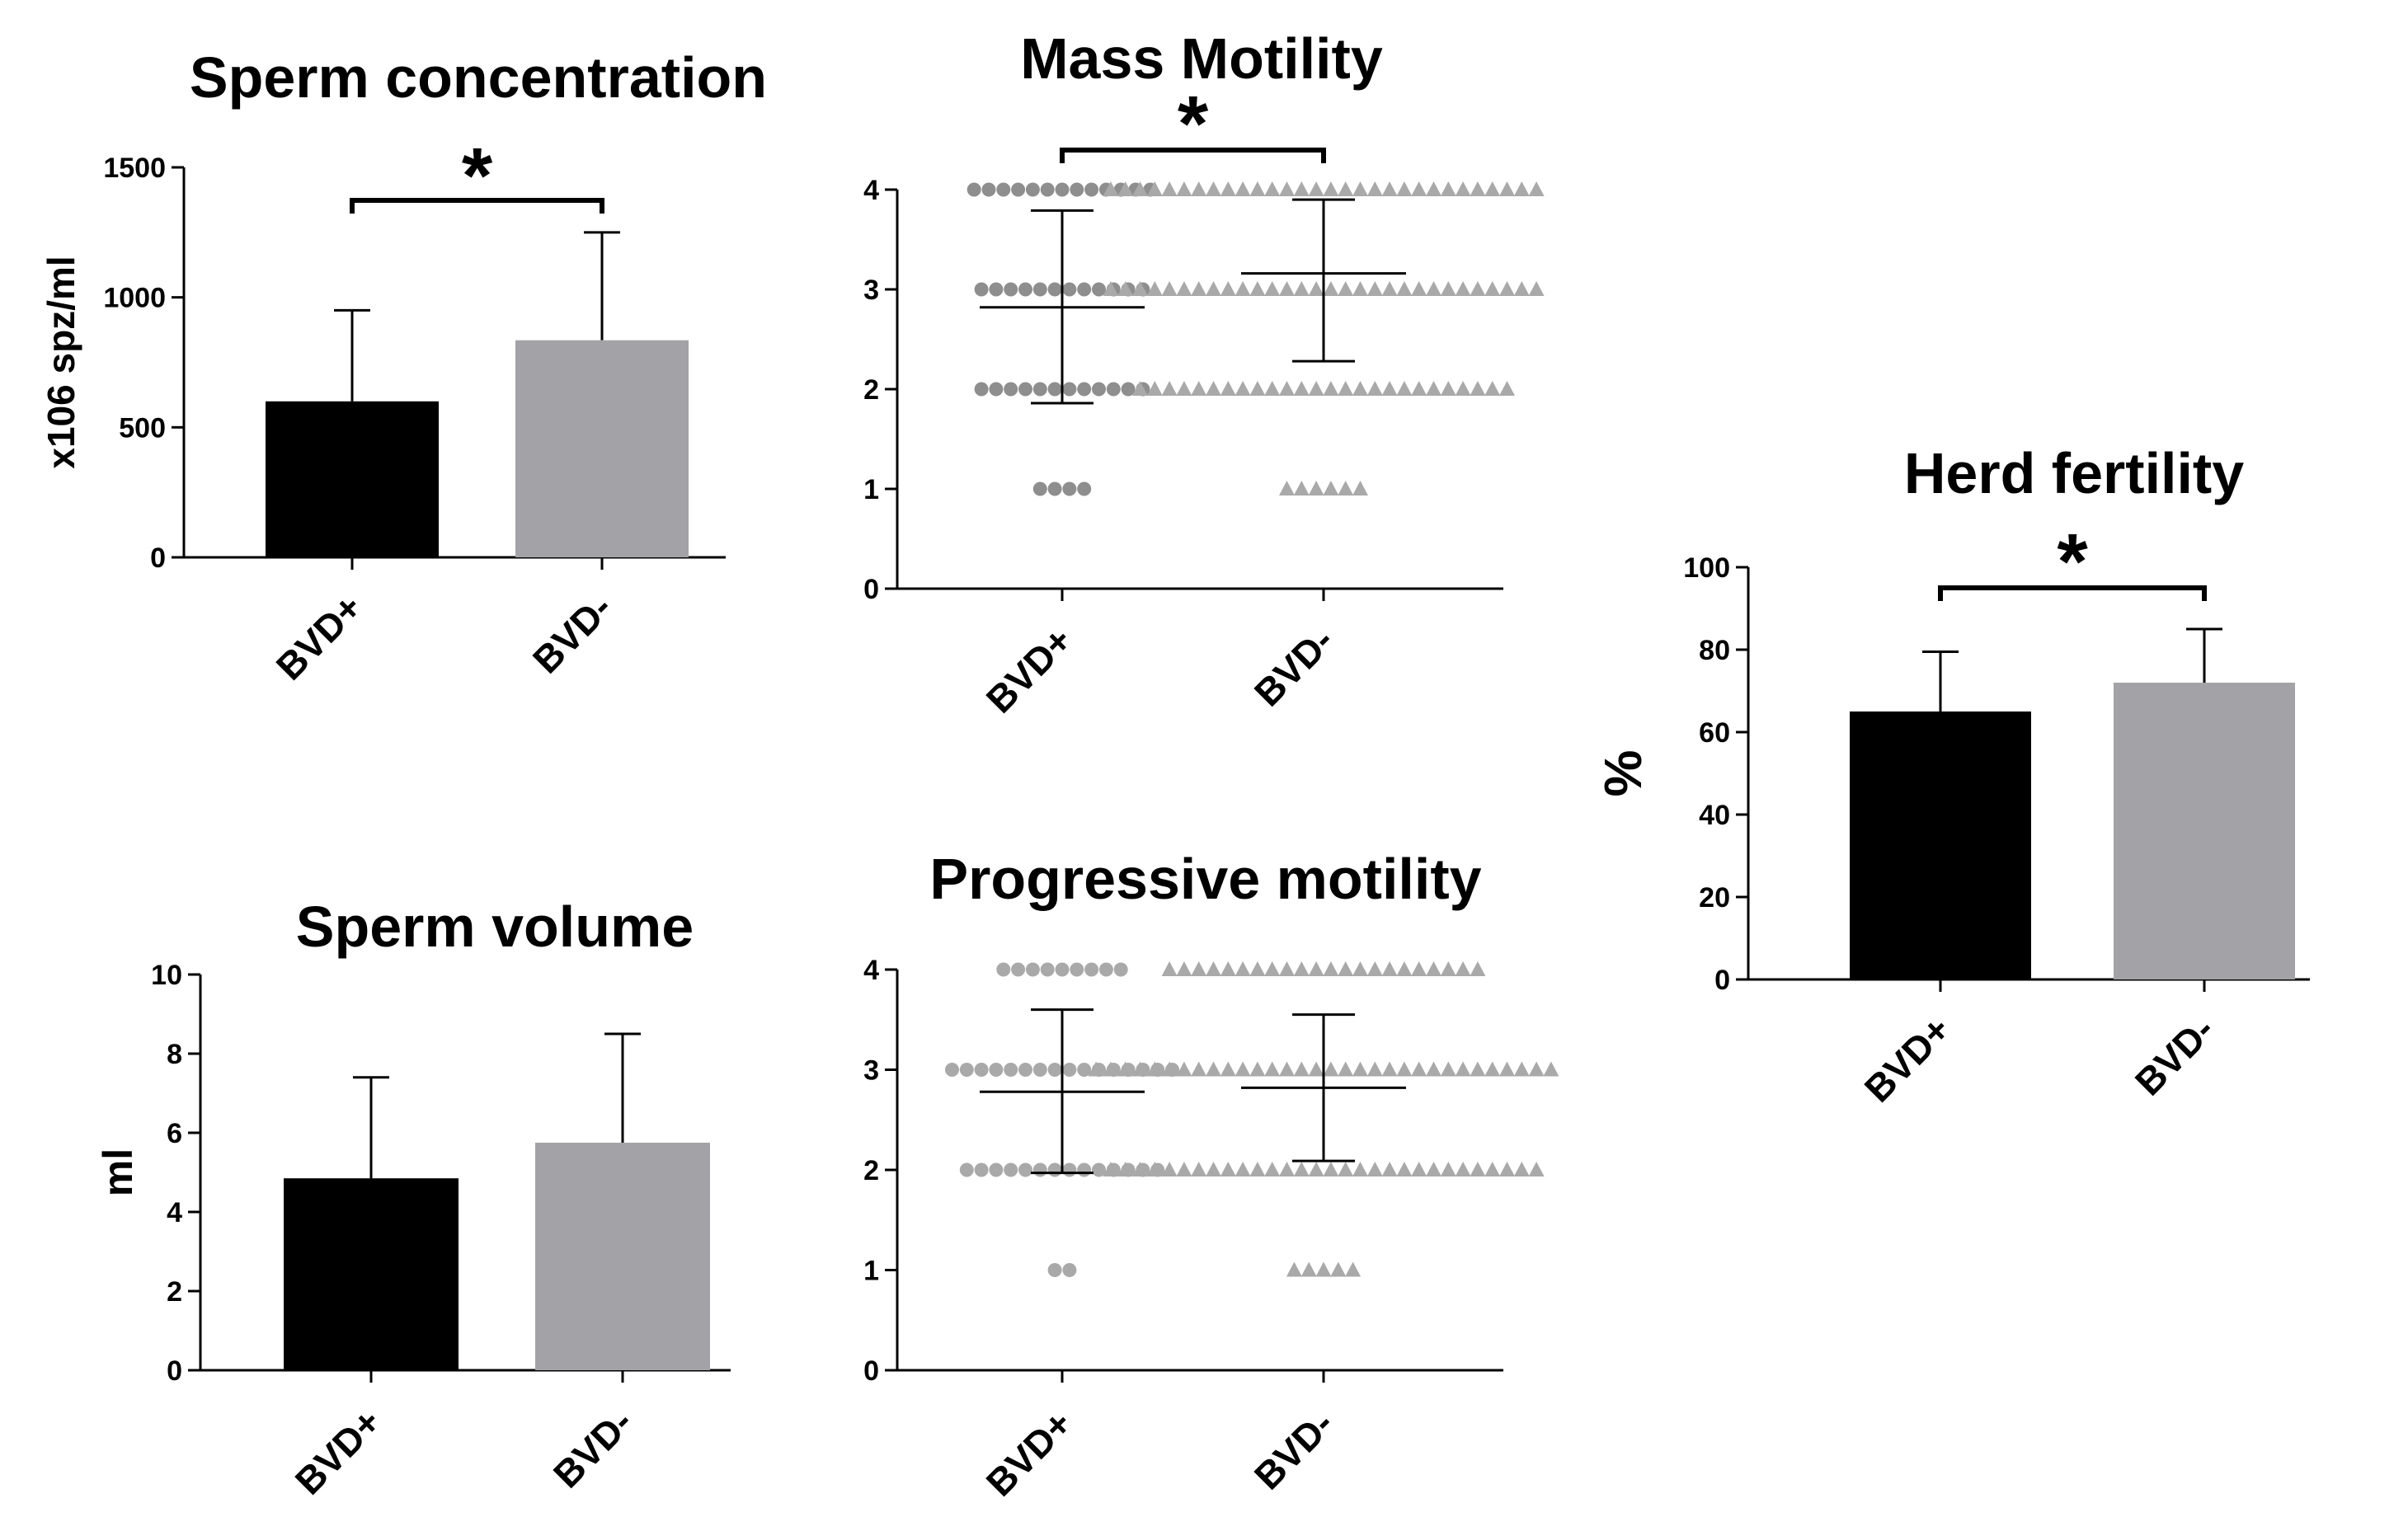  What do you see at coordinates (1204, 373) in the screenshot?
I see `mass-motility-panel: 0 1 2 3 4 BVD+ BVD- Mass Motility*` at bounding box center [1204, 373].